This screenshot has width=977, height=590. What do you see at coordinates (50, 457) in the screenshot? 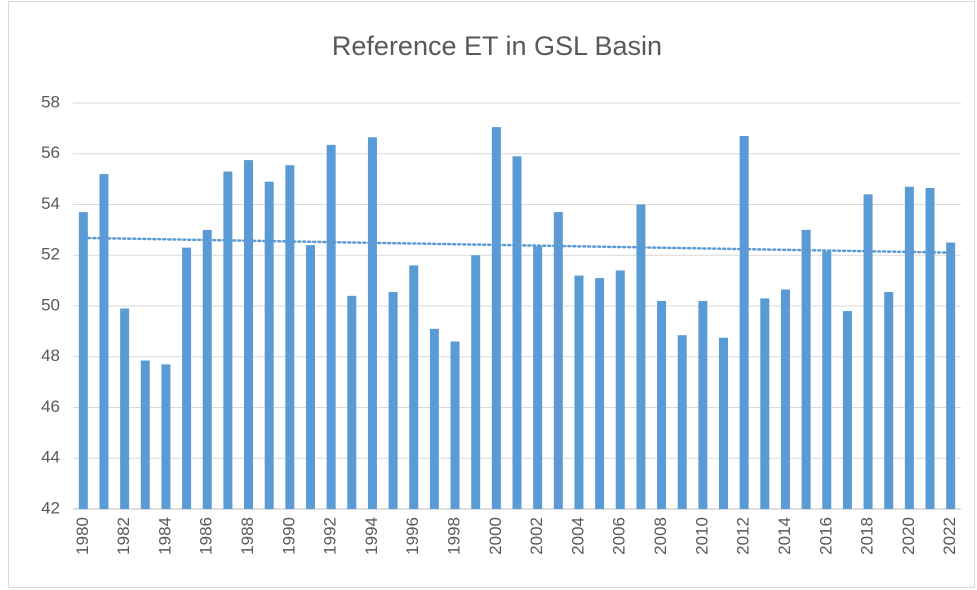
I see `y-tick-label: 44` at bounding box center [50, 457].